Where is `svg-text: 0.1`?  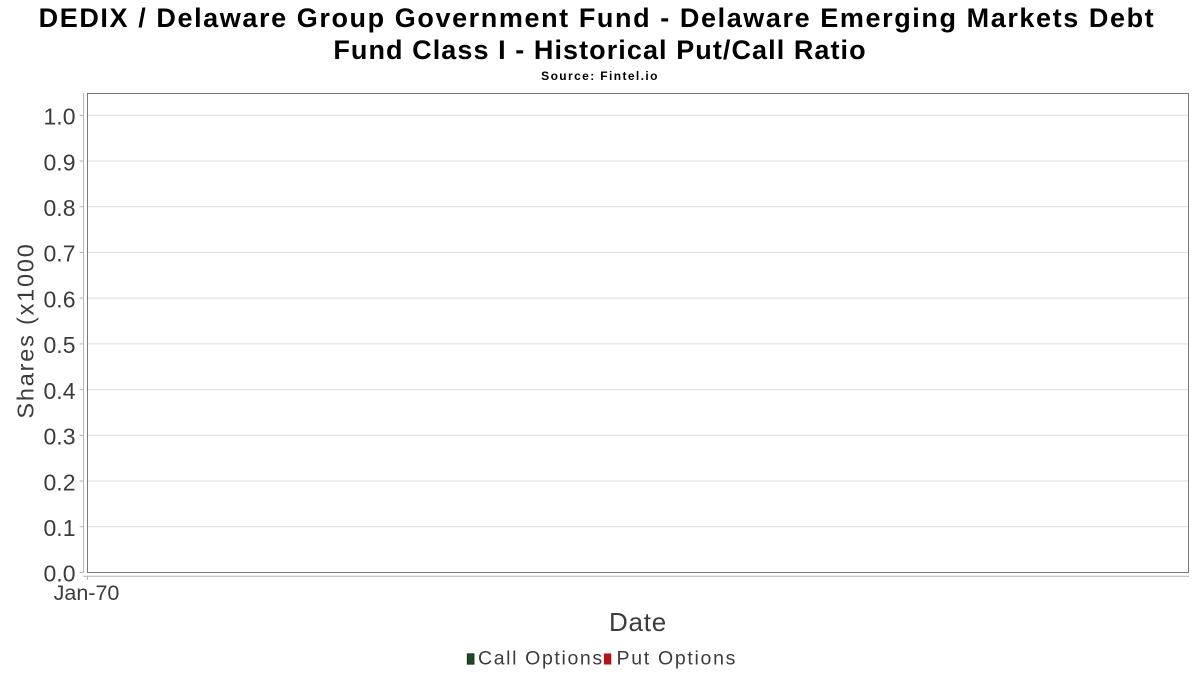 svg-text: 0.1 is located at coordinates (60, 528).